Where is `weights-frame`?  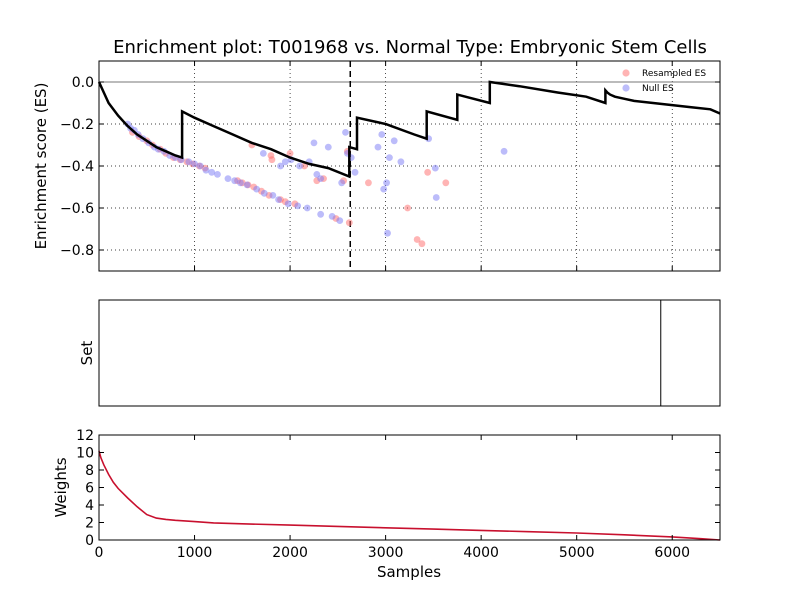
weights-frame is located at coordinates (409, 487).